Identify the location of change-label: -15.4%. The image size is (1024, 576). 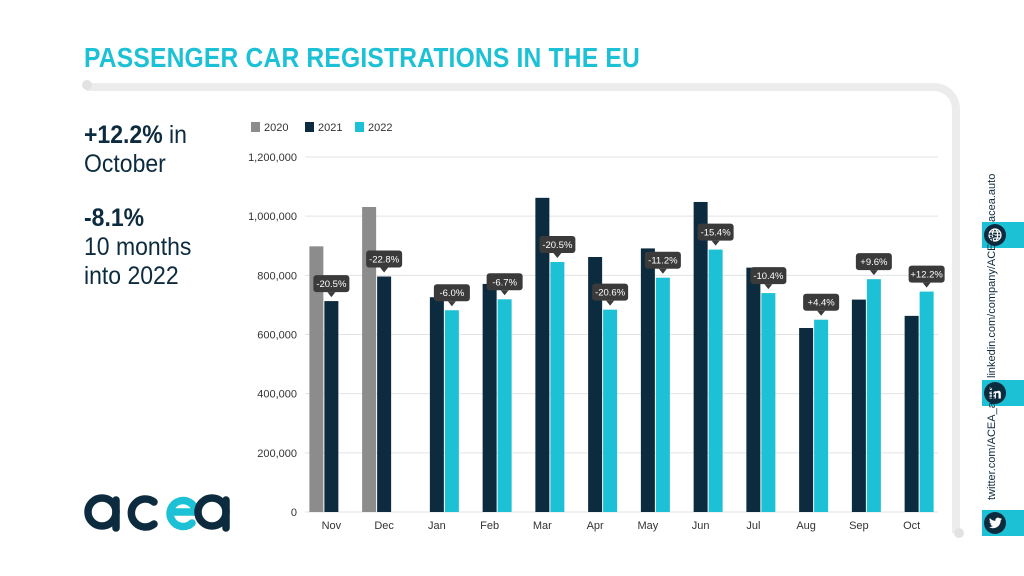
(716, 233).